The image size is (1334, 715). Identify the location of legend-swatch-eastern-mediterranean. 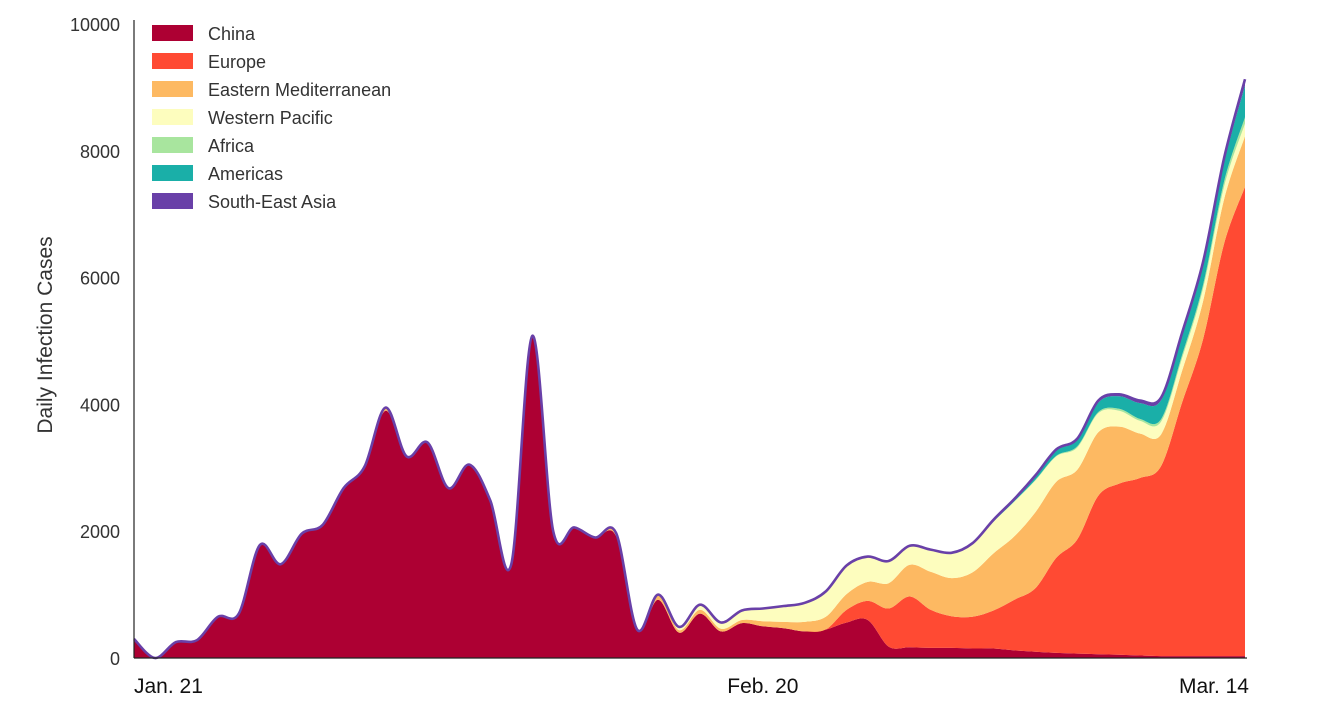
(172, 89).